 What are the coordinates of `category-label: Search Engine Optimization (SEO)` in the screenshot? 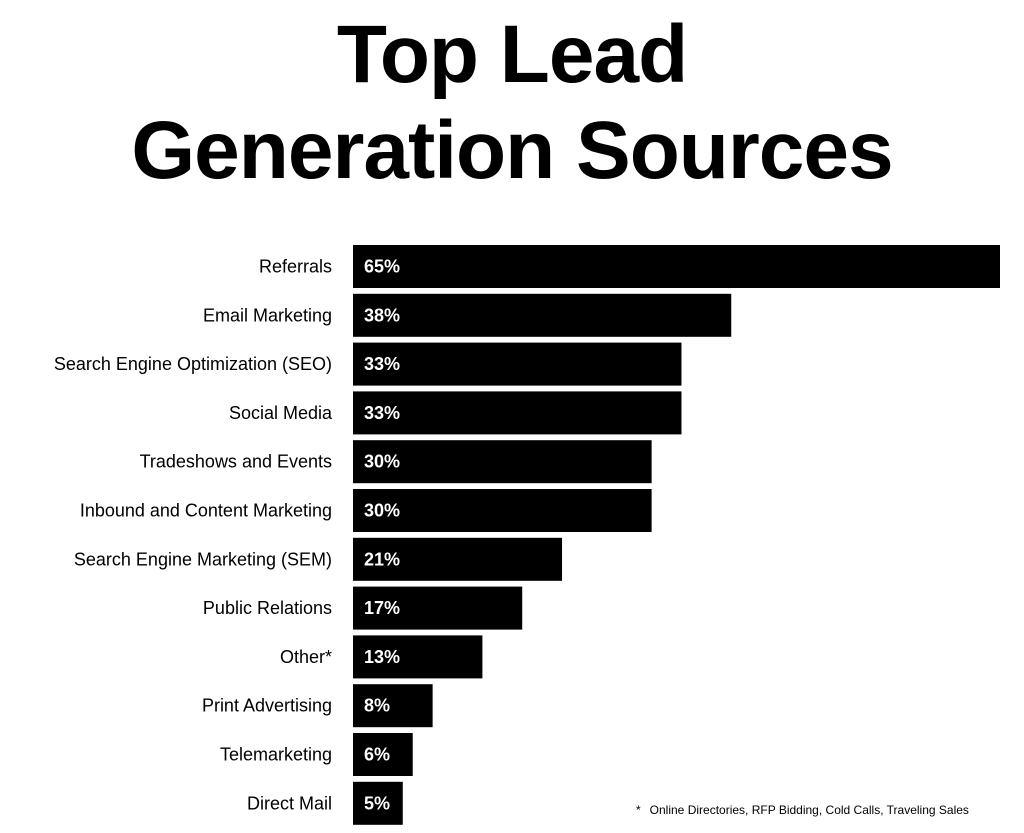 It's located at (193, 364).